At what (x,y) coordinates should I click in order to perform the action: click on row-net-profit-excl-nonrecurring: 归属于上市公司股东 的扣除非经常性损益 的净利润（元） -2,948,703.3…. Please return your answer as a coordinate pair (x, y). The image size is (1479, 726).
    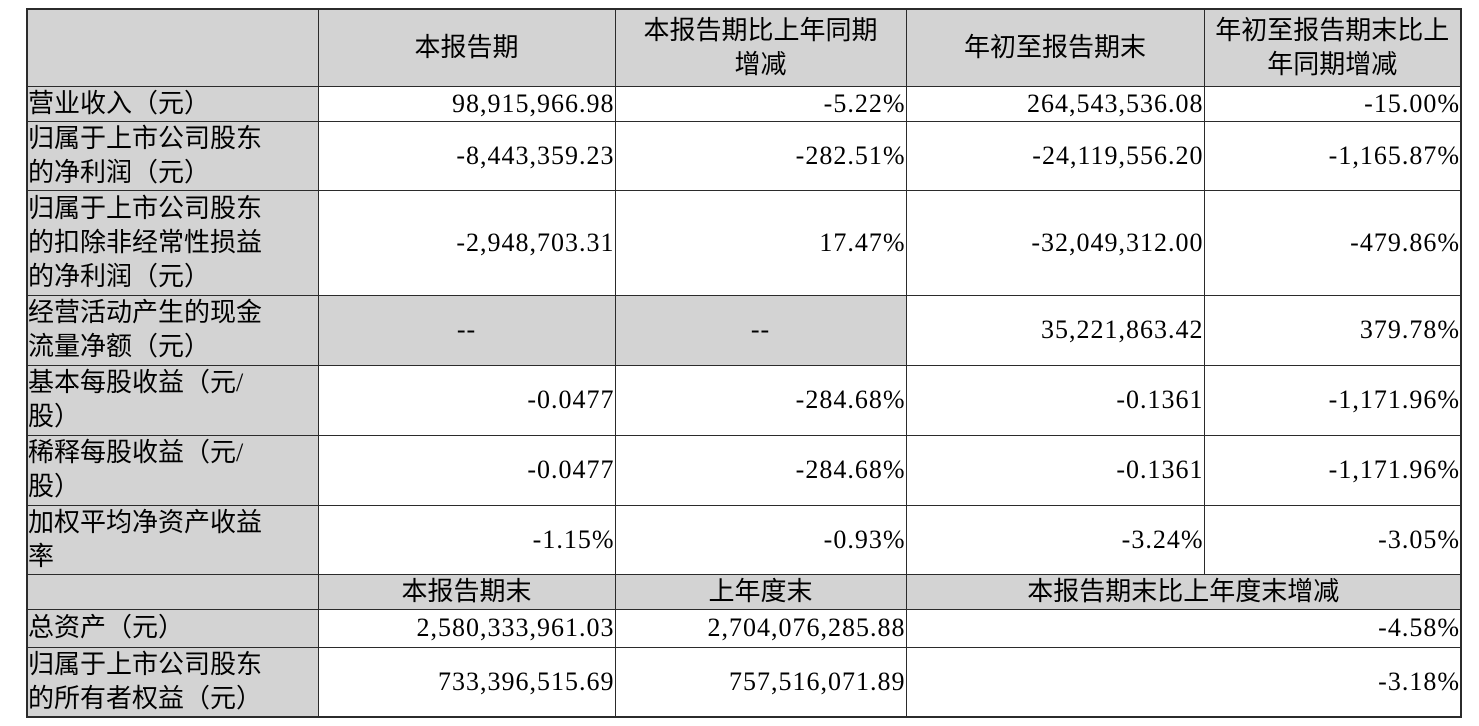
    Looking at the image, I should click on (744, 242).